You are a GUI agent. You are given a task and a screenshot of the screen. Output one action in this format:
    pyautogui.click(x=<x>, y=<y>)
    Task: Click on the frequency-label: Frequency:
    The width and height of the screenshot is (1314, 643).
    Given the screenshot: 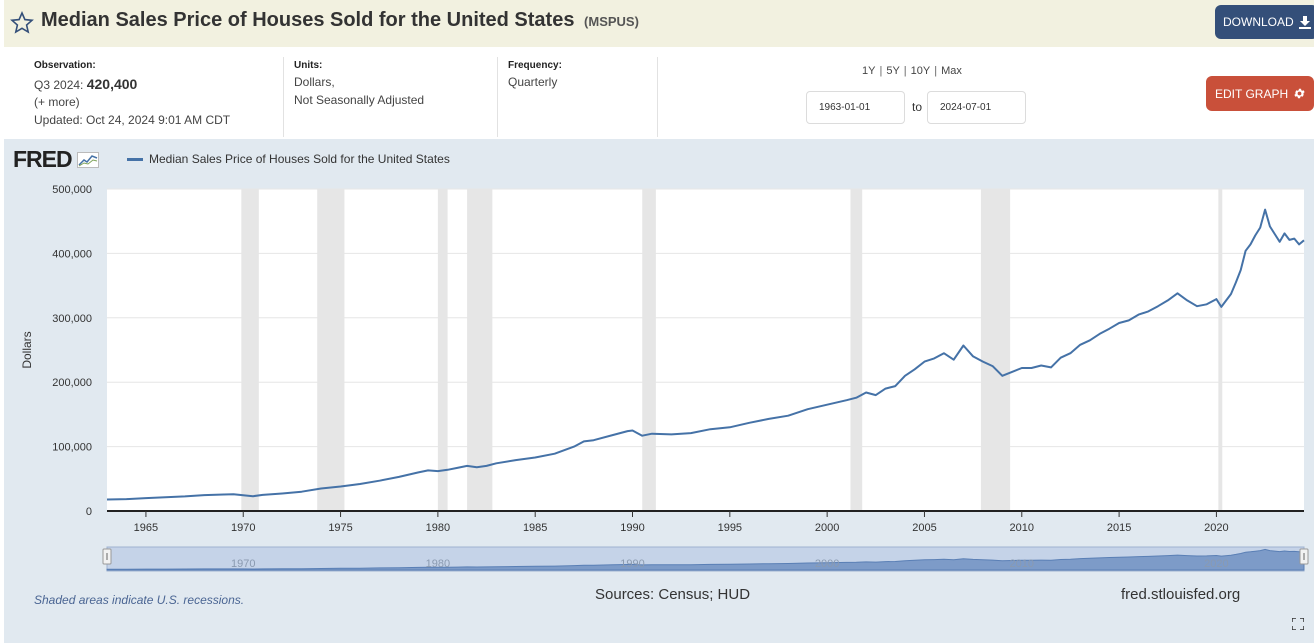 What is the action you would take?
    pyautogui.click(x=535, y=65)
    